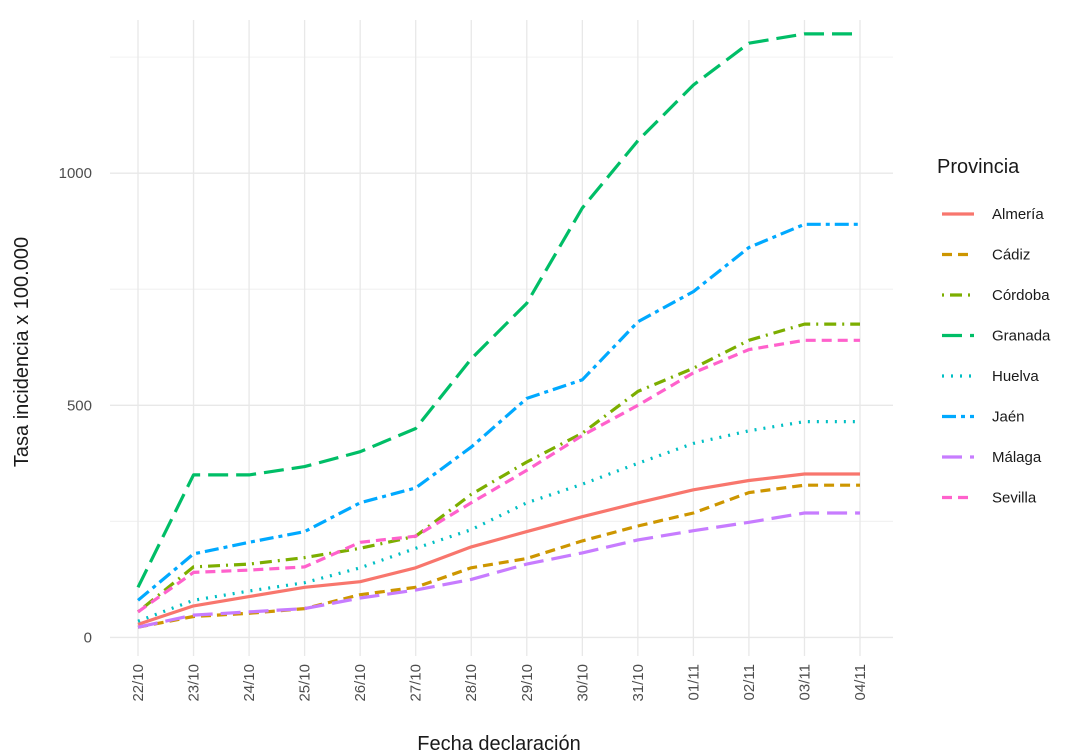 The height and width of the screenshot is (756, 1075). What do you see at coordinates (138, 683) in the screenshot?
I see `x-tick-label: 22/10` at bounding box center [138, 683].